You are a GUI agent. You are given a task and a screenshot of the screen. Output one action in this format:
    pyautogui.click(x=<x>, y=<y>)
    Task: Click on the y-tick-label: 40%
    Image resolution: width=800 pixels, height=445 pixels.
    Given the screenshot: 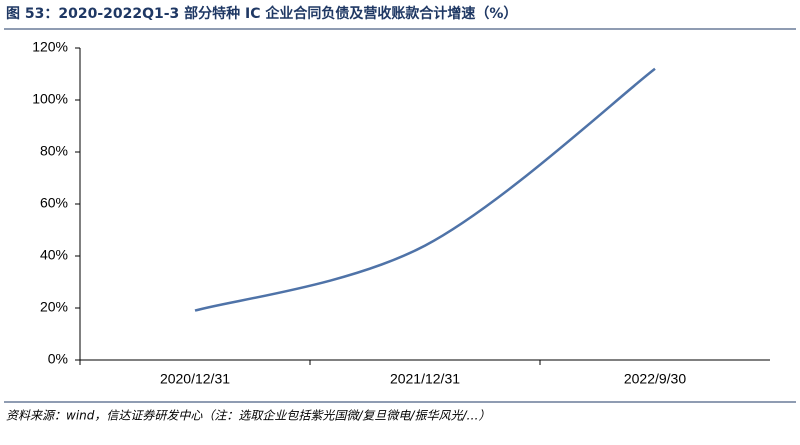 What is the action you would take?
    pyautogui.click(x=54, y=255)
    